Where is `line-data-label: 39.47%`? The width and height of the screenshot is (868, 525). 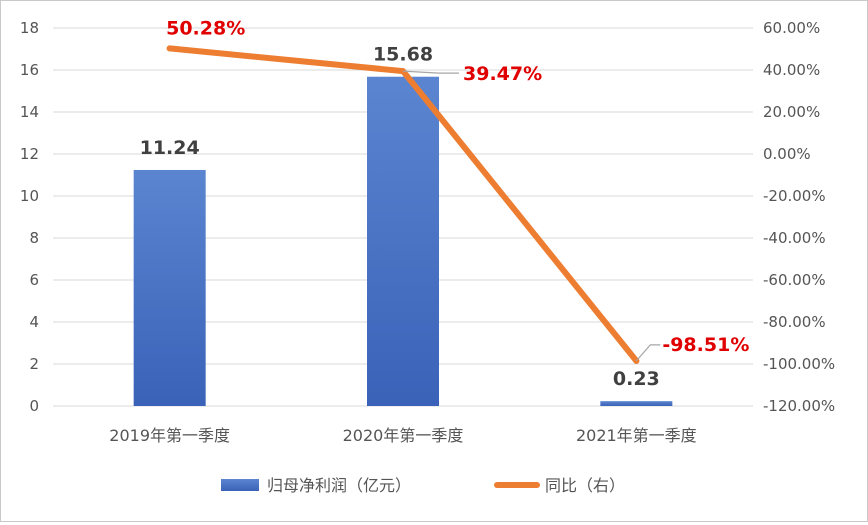 line-data-label: 39.47% is located at coordinates (502, 74).